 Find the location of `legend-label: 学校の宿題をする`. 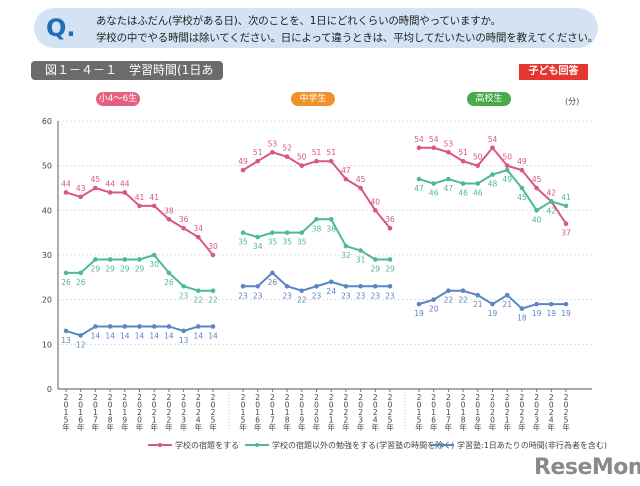

legend-label: 学校の宿題をする is located at coordinates (207, 445).